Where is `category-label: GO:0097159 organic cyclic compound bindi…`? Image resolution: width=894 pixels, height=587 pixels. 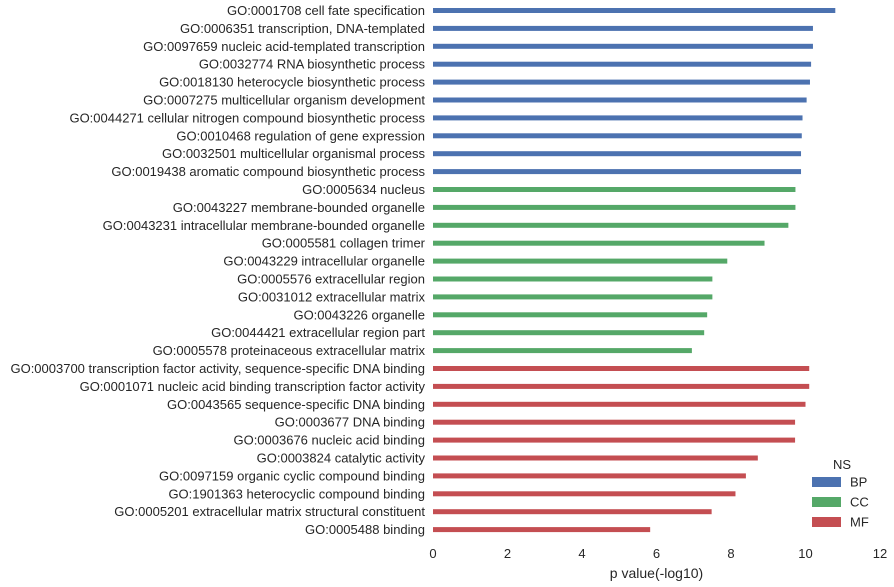 category-label: GO:0097159 organic cyclic compound bindi… is located at coordinates (292, 475).